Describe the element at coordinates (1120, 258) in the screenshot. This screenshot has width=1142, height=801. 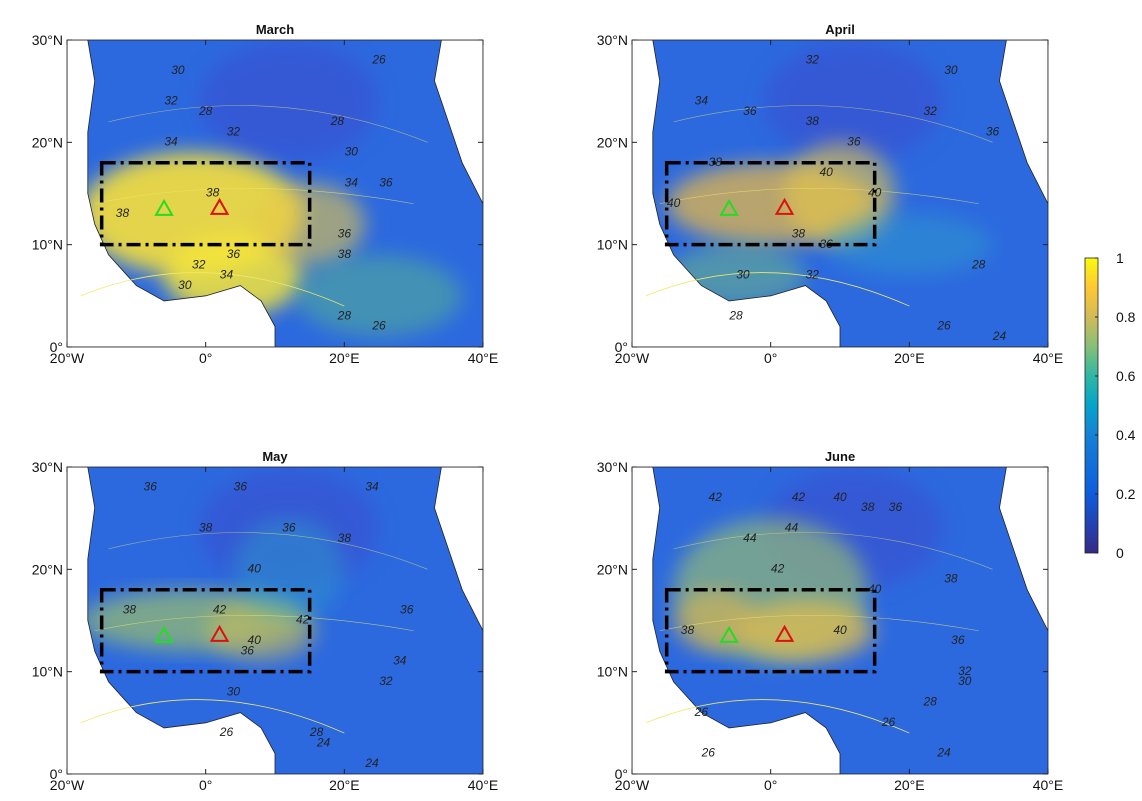
I see `colorbar-tick-label: 1` at that location.